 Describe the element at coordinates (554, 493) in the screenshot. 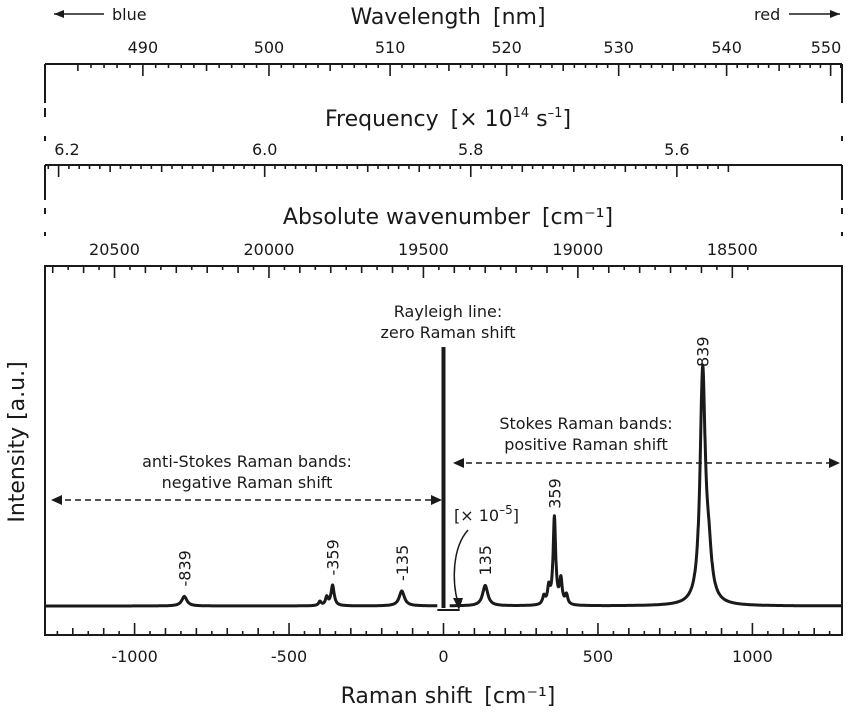

I see `peak-label: 359` at that location.